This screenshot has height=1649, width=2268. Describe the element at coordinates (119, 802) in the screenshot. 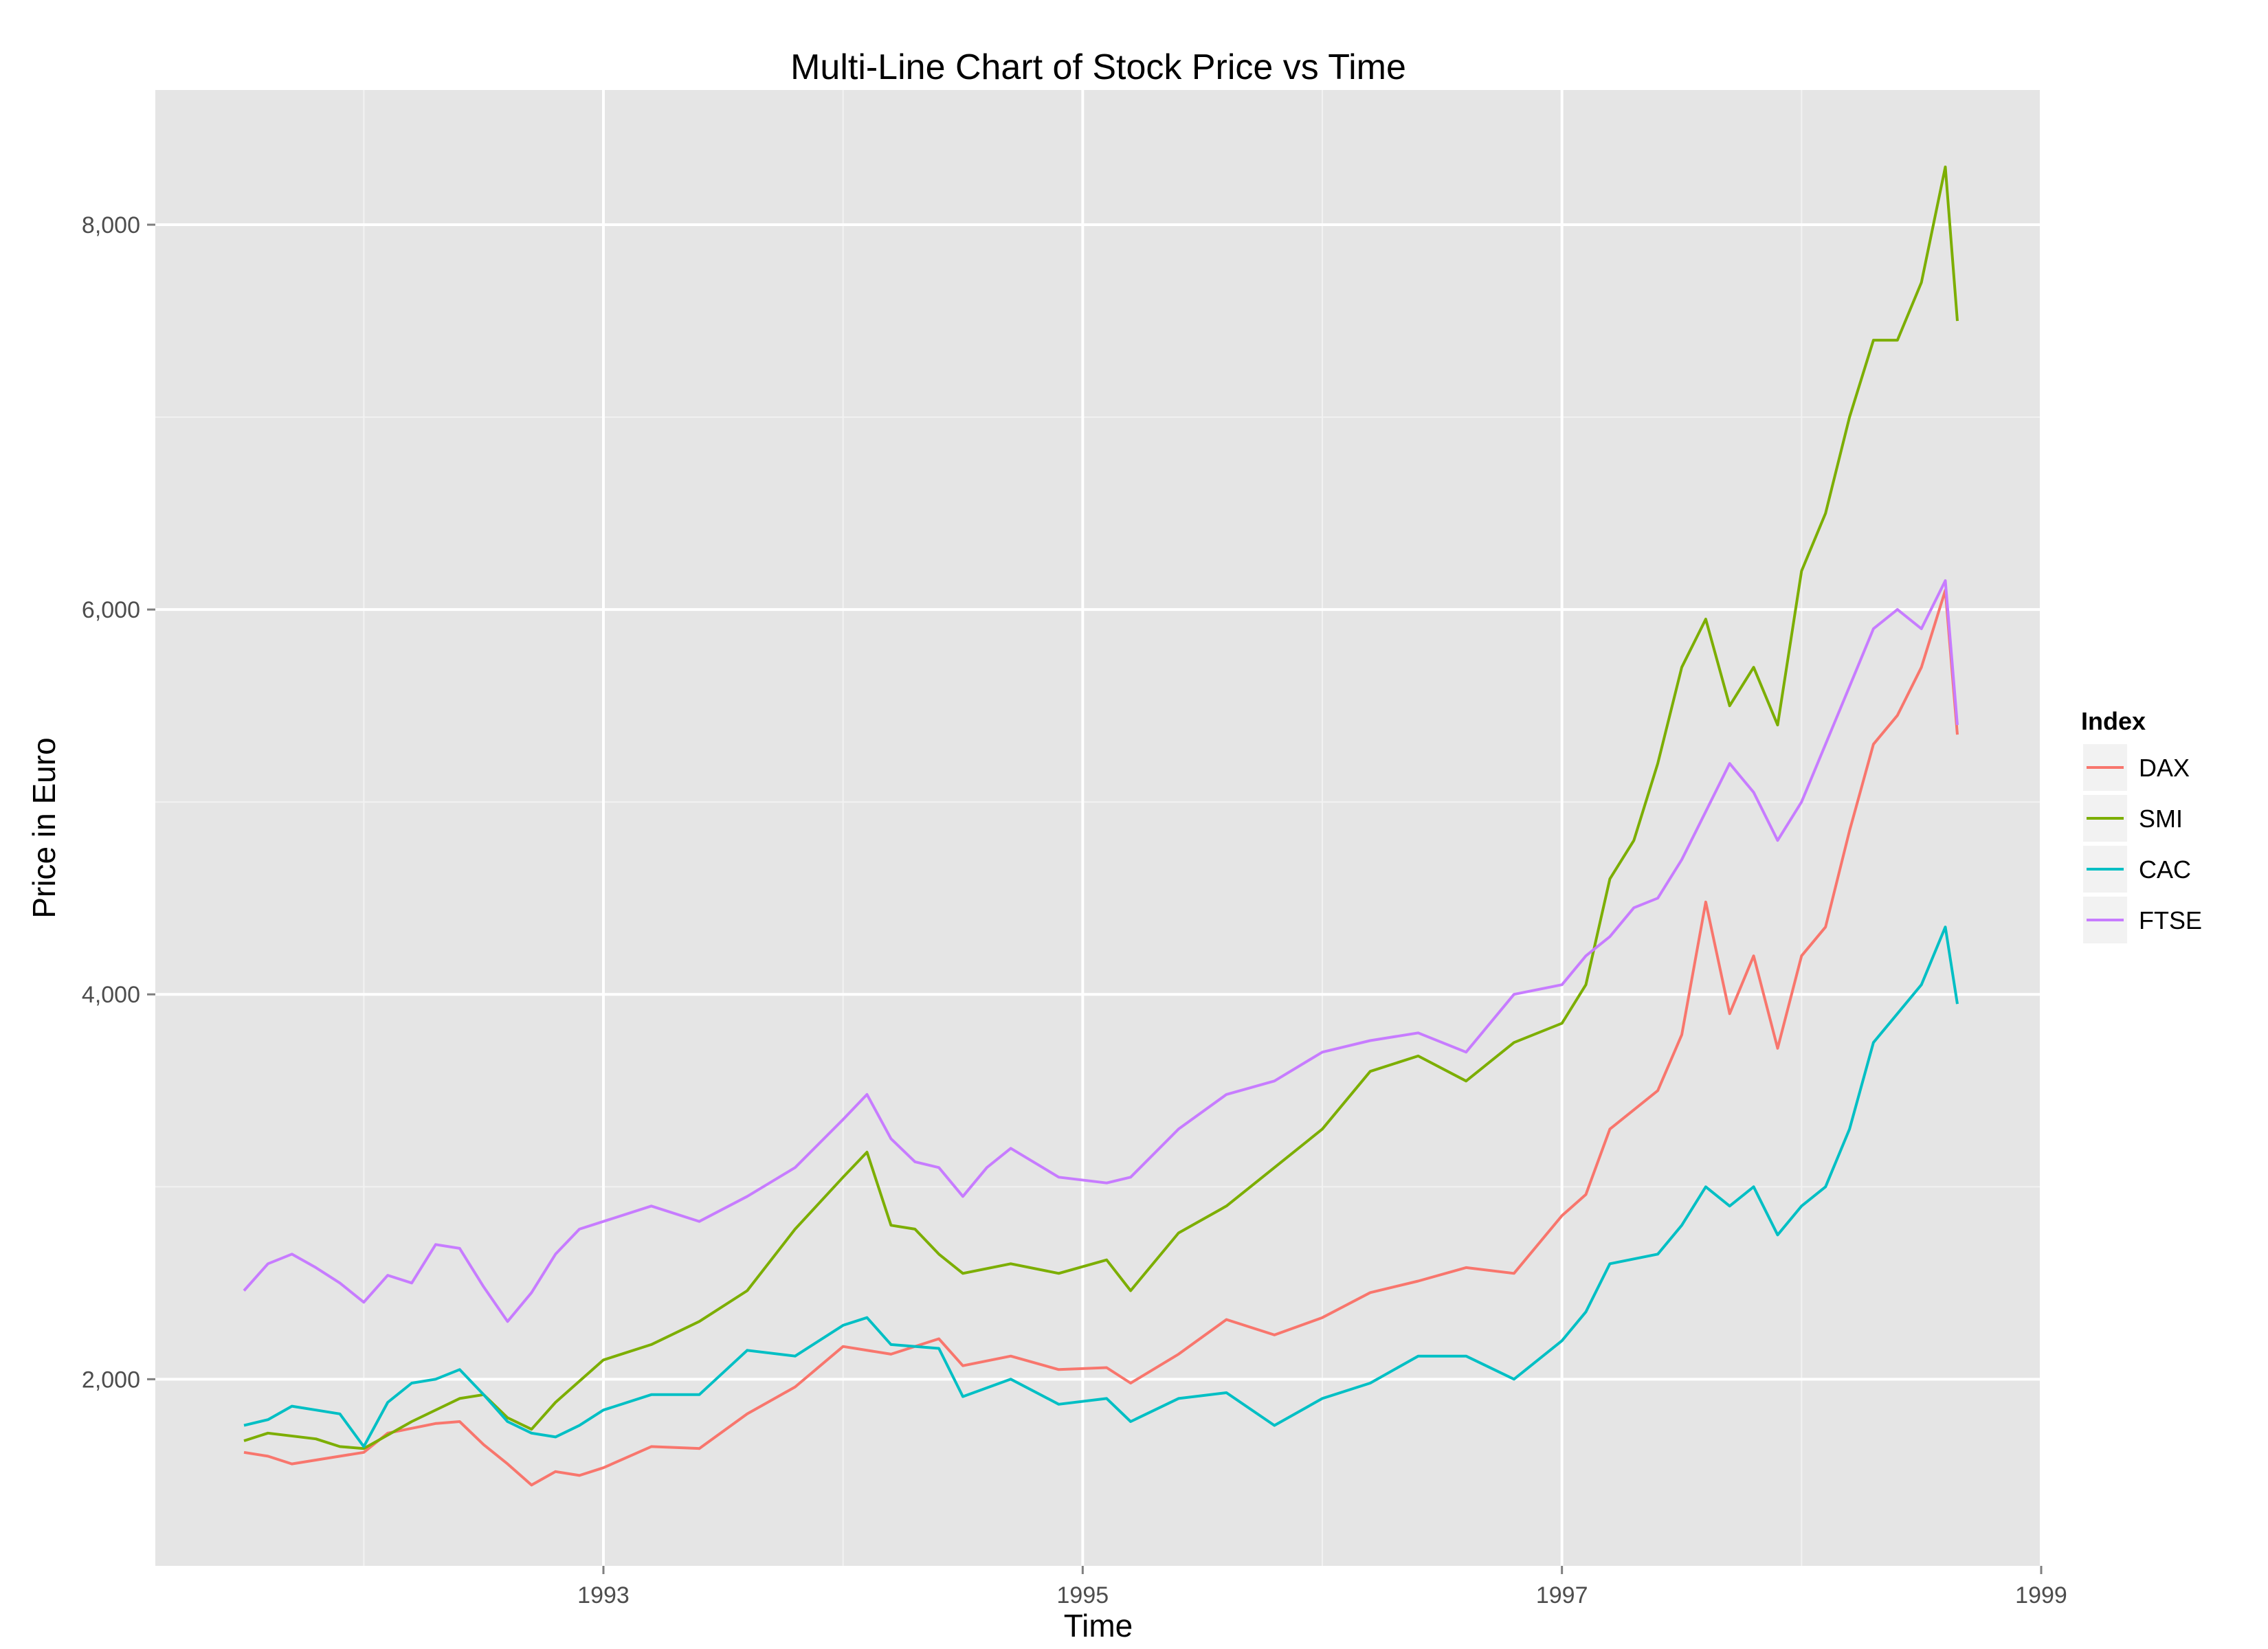

I see `y-axis: 2,000 4,000 6,000 8,000` at that location.